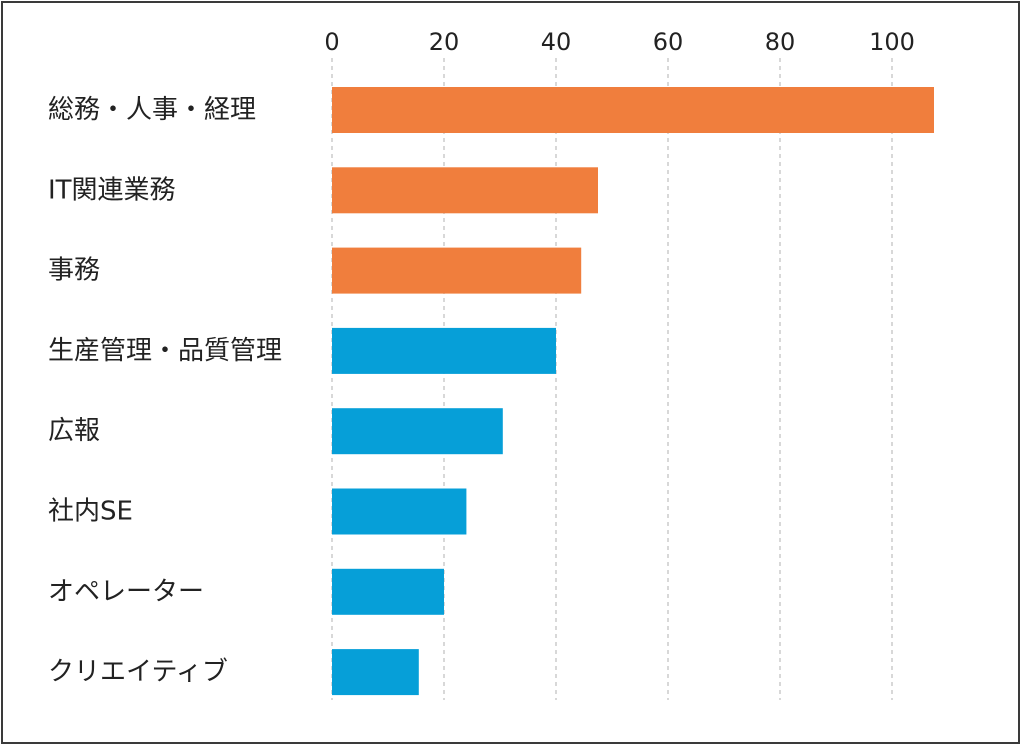 Image resolution: width=1024 pixels, height=748 pixels. I want to click on x-tick-label: 0, so click(331, 42).